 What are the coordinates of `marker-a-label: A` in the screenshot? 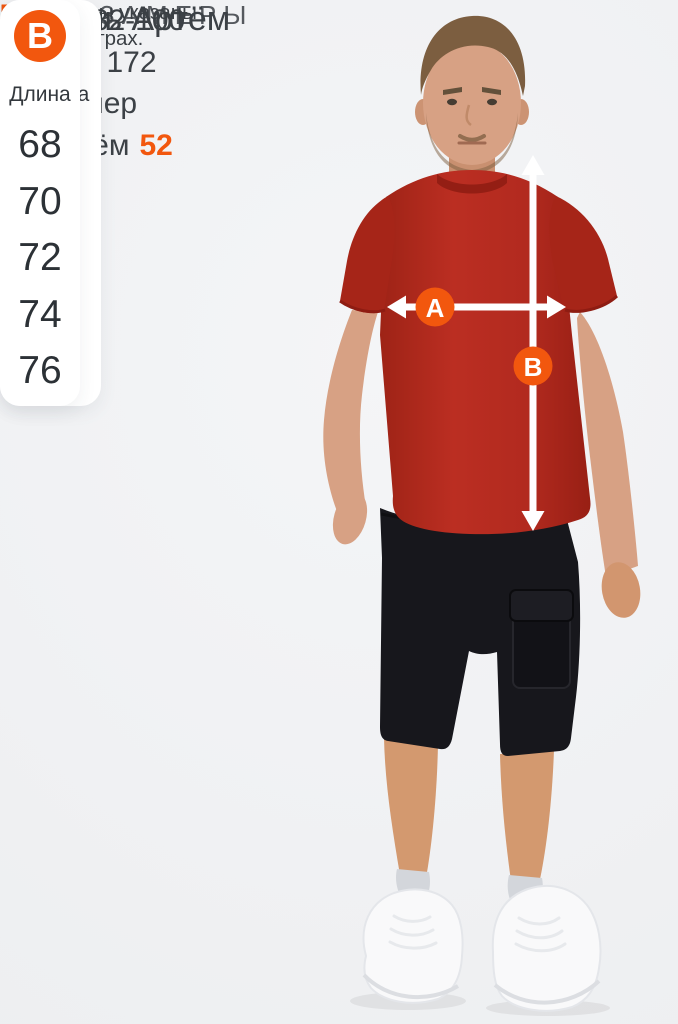 It's located at (435, 308).